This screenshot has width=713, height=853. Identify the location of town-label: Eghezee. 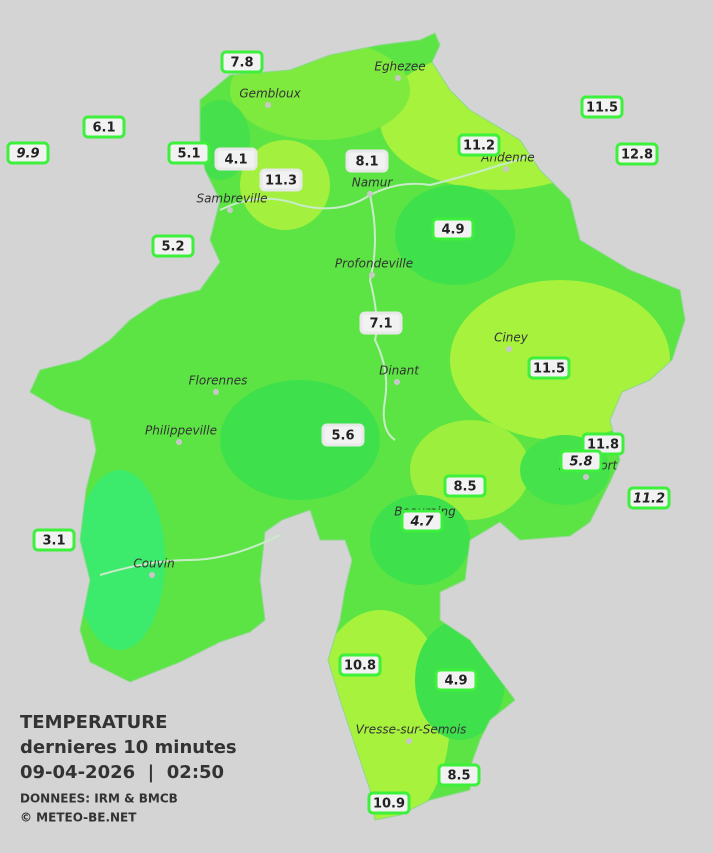
(399, 67).